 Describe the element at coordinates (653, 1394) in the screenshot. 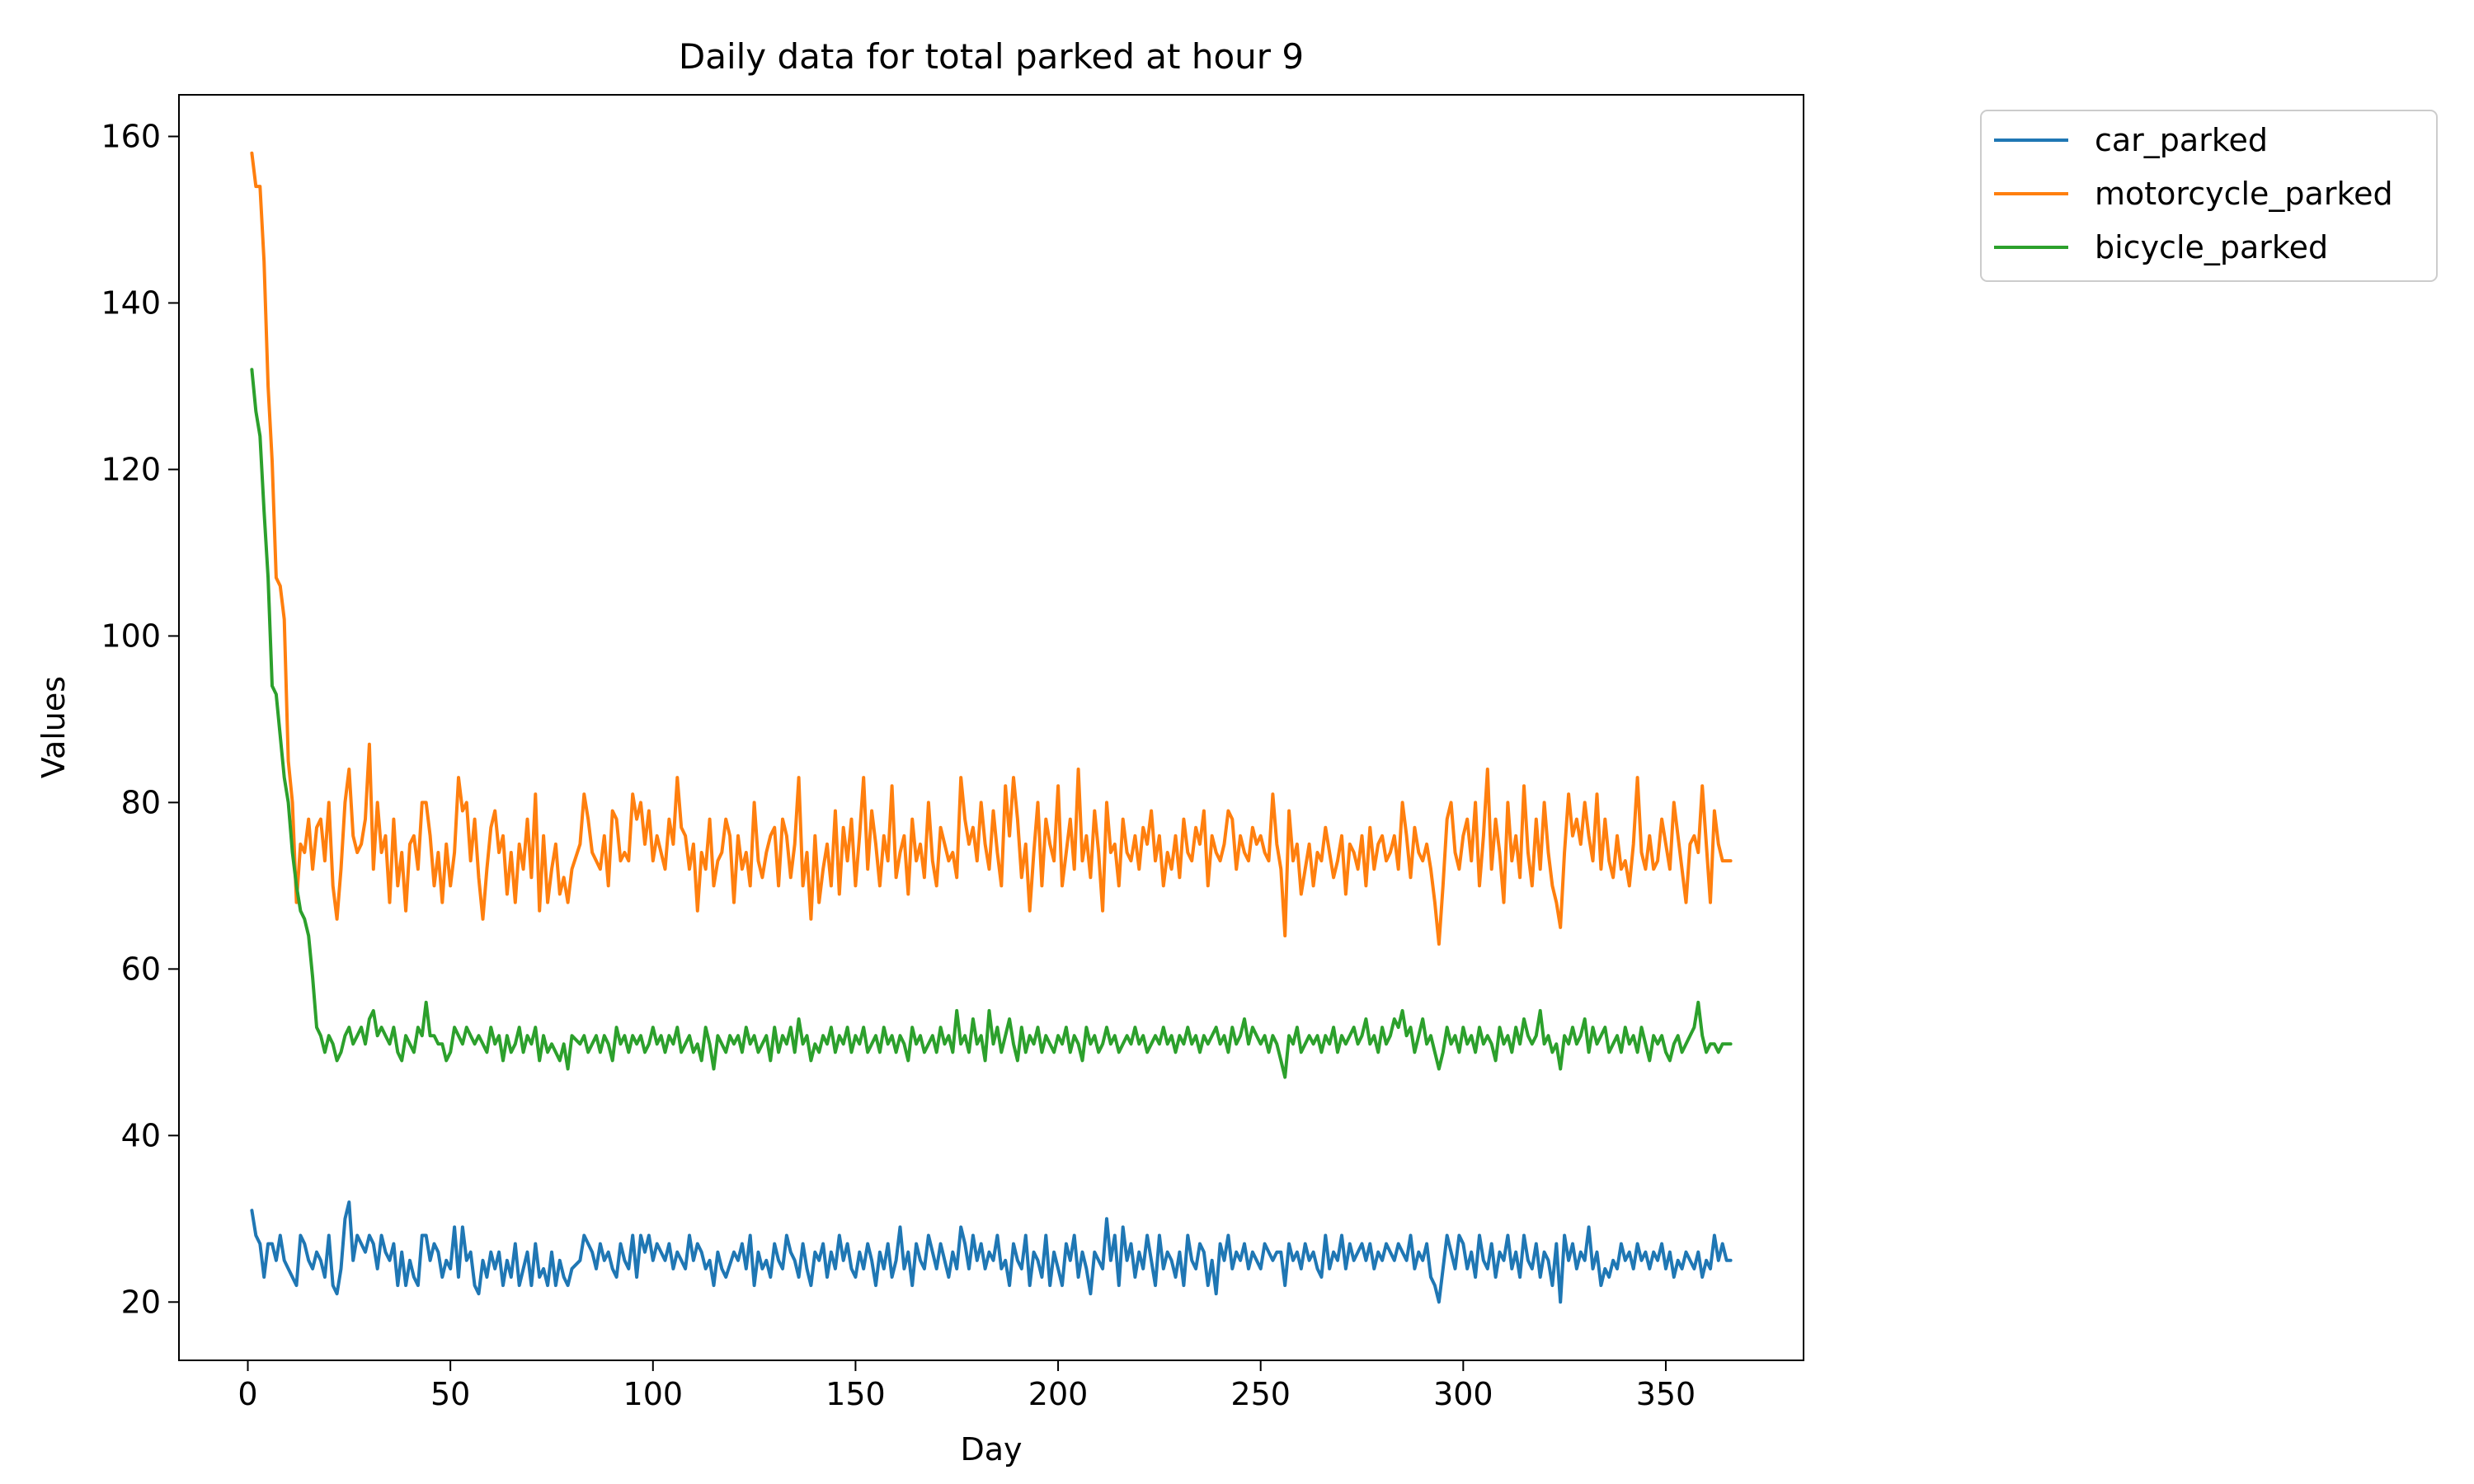

I see `x-tick-label: 100` at that location.